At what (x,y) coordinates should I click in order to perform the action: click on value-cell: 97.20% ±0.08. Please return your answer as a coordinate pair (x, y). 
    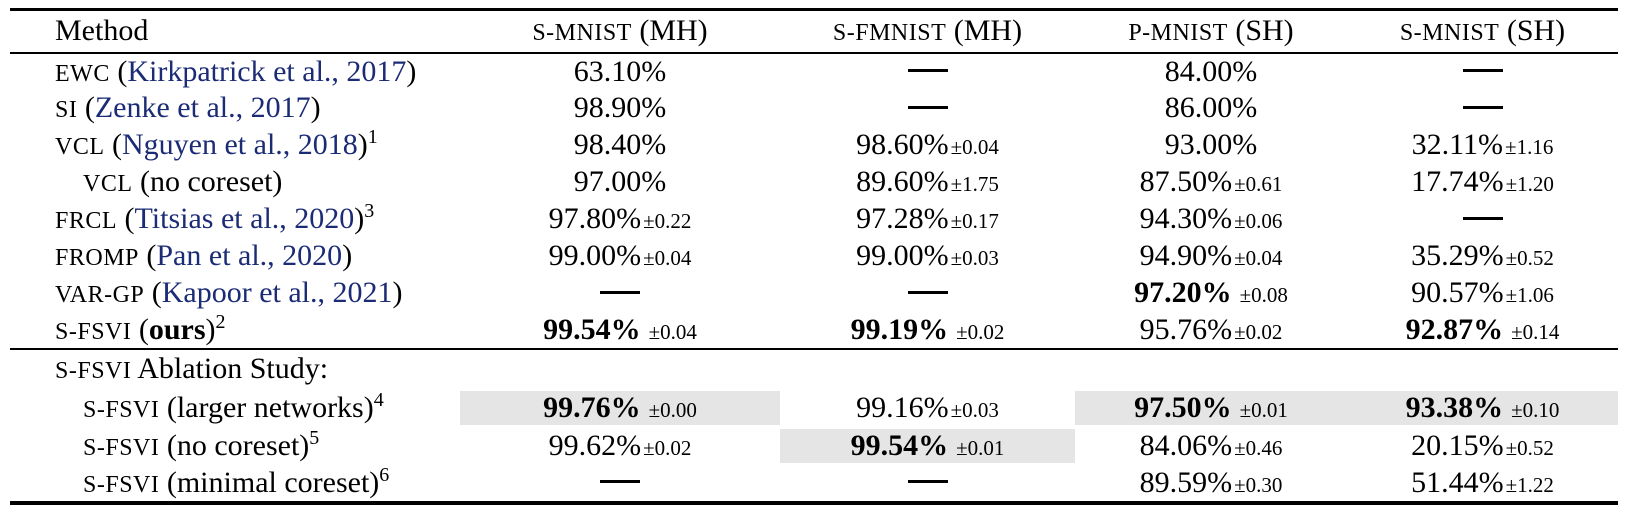
    Looking at the image, I should click on (1211, 293).